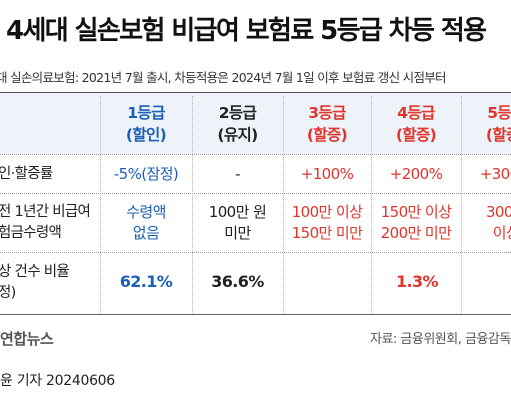  I want to click on rate-value: -, so click(237, 174).